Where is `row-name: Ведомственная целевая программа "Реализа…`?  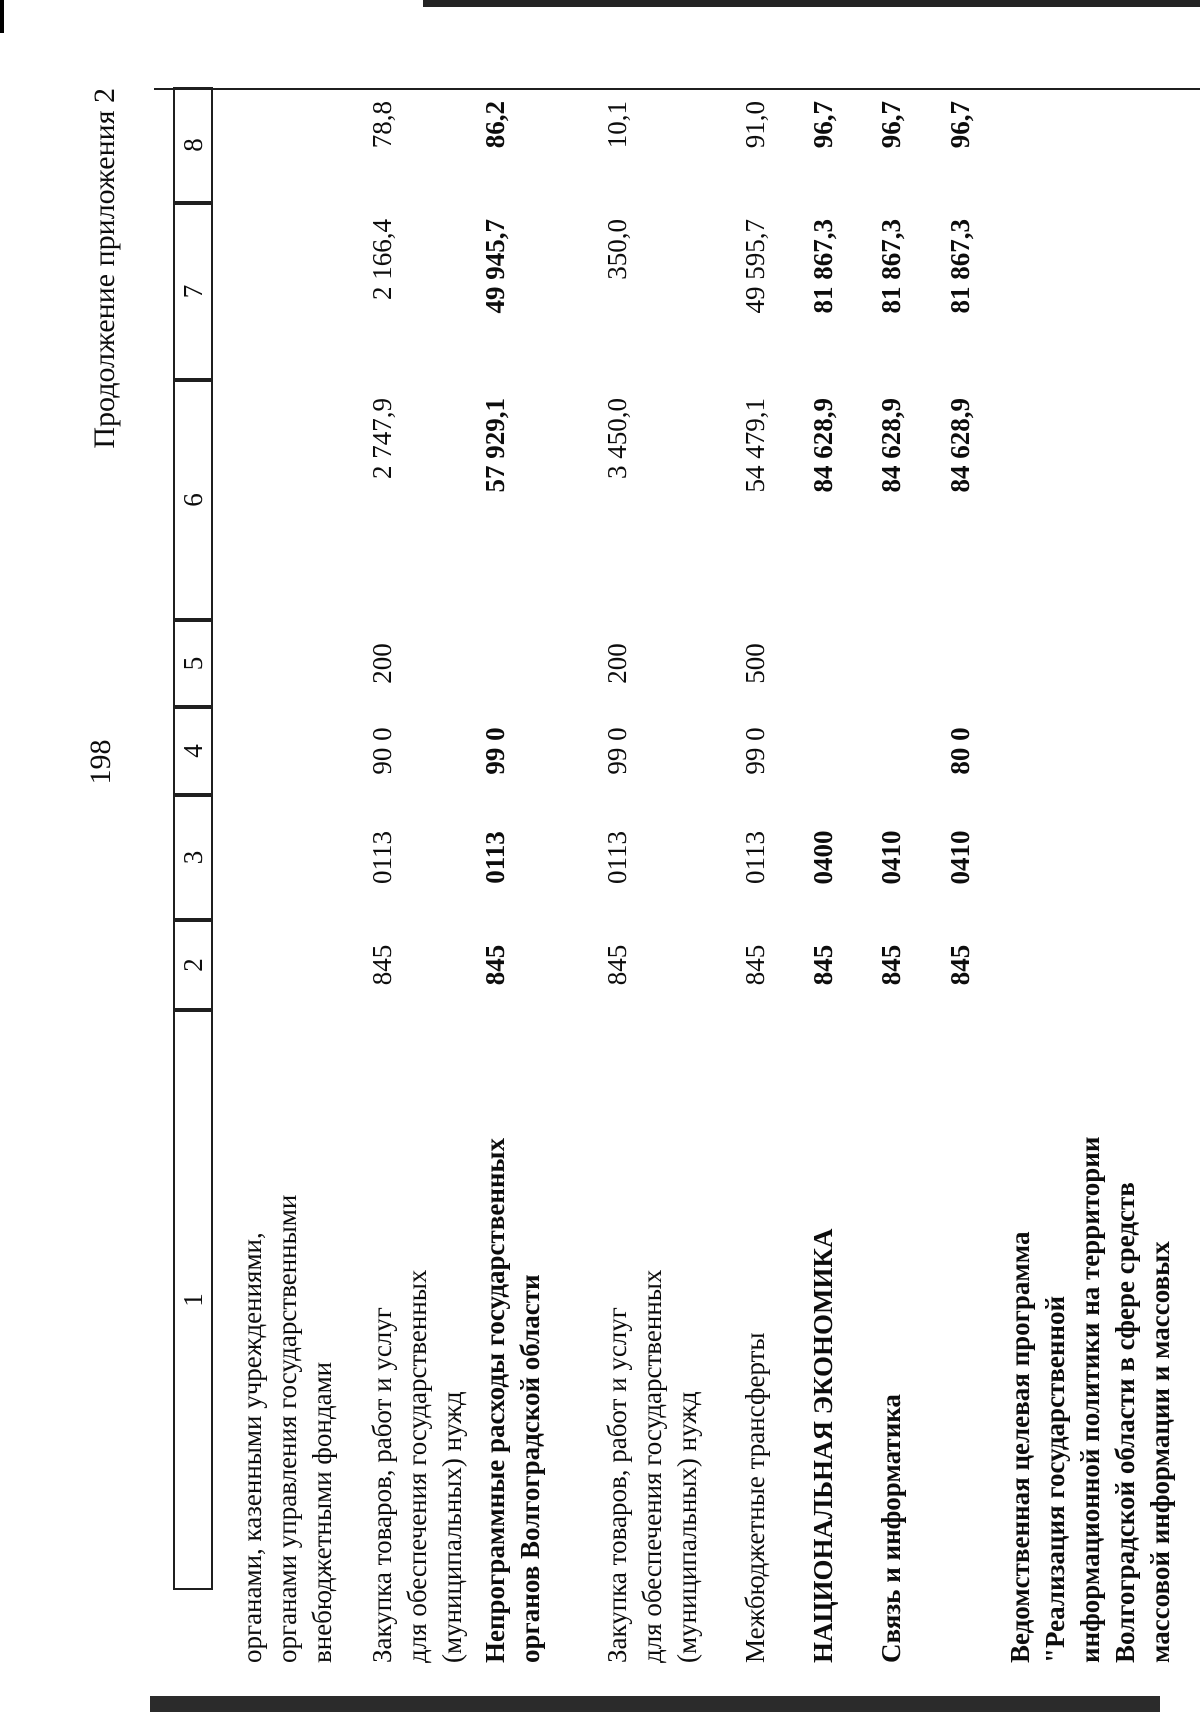
row-name: Ведомственная целевая программа "Реализа… is located at coordinates (1090, 1399).